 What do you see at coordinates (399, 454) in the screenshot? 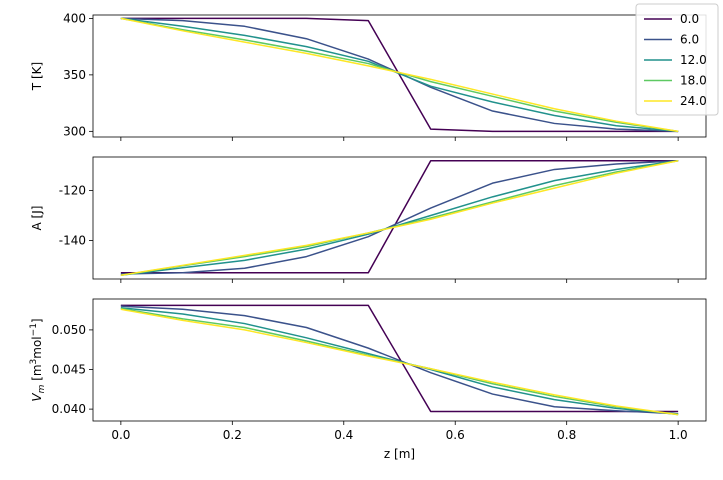
I see `x-axis-label: z [m]` at bounding box center [399, 454].